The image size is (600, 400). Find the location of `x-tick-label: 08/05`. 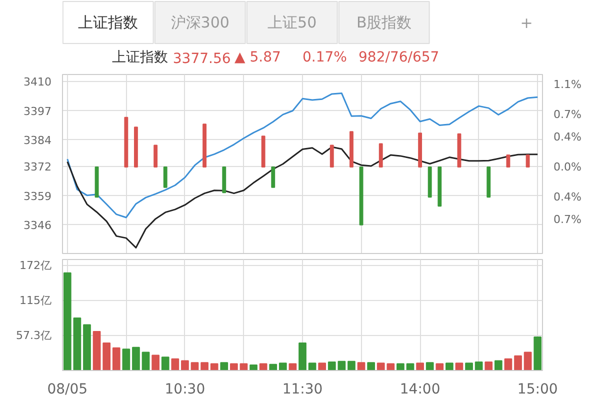

x-tick-label: 08/05 is located at coordinates (67, 390).